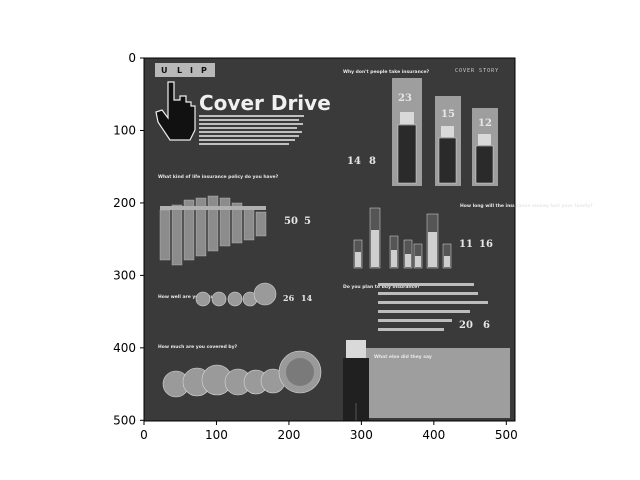 The image size is (640, 480). What do you see at coordinates (236, 294) in the screenshot?
I see `insured-circles` at bounding box center [236, 294].